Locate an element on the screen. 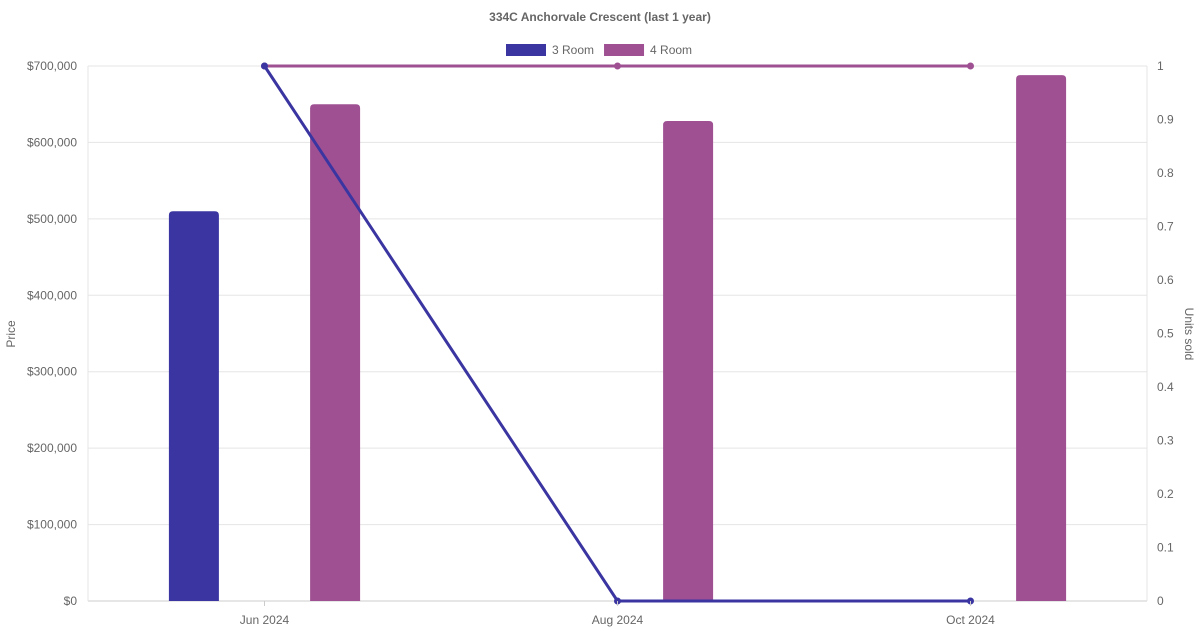 This screenshot has width=1200, height=635. y-tick-label: $600,000 is located at coordinates (52, 142).